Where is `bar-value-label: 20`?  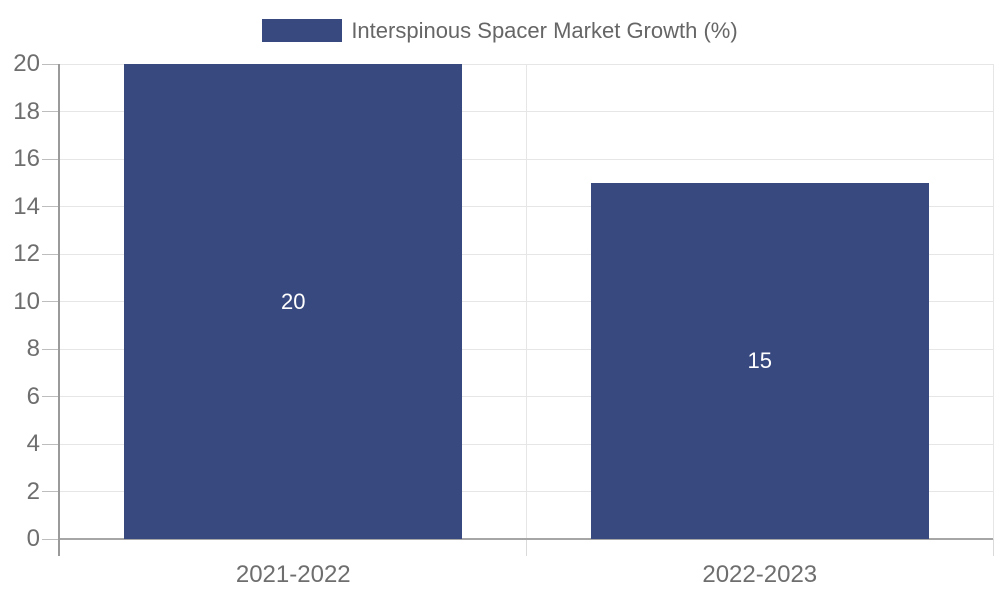
bar-value-label: 20 is located at coordinates (293, 301).